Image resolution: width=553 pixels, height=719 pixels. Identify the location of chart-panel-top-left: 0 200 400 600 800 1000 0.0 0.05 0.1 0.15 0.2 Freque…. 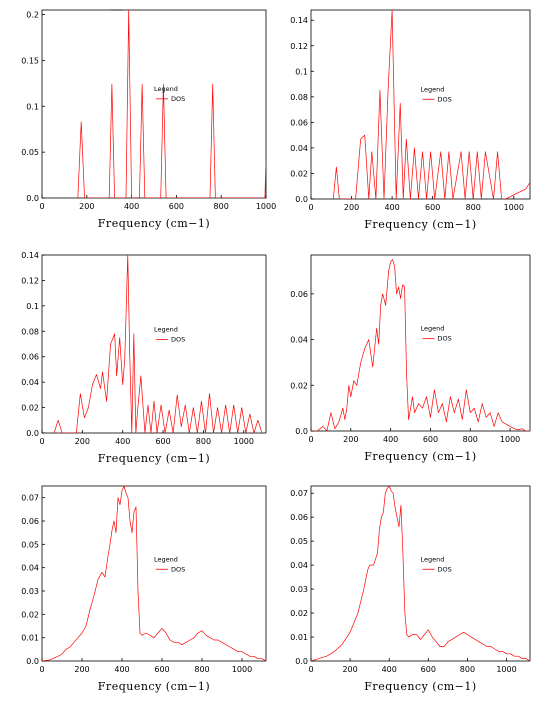
(148, 119).